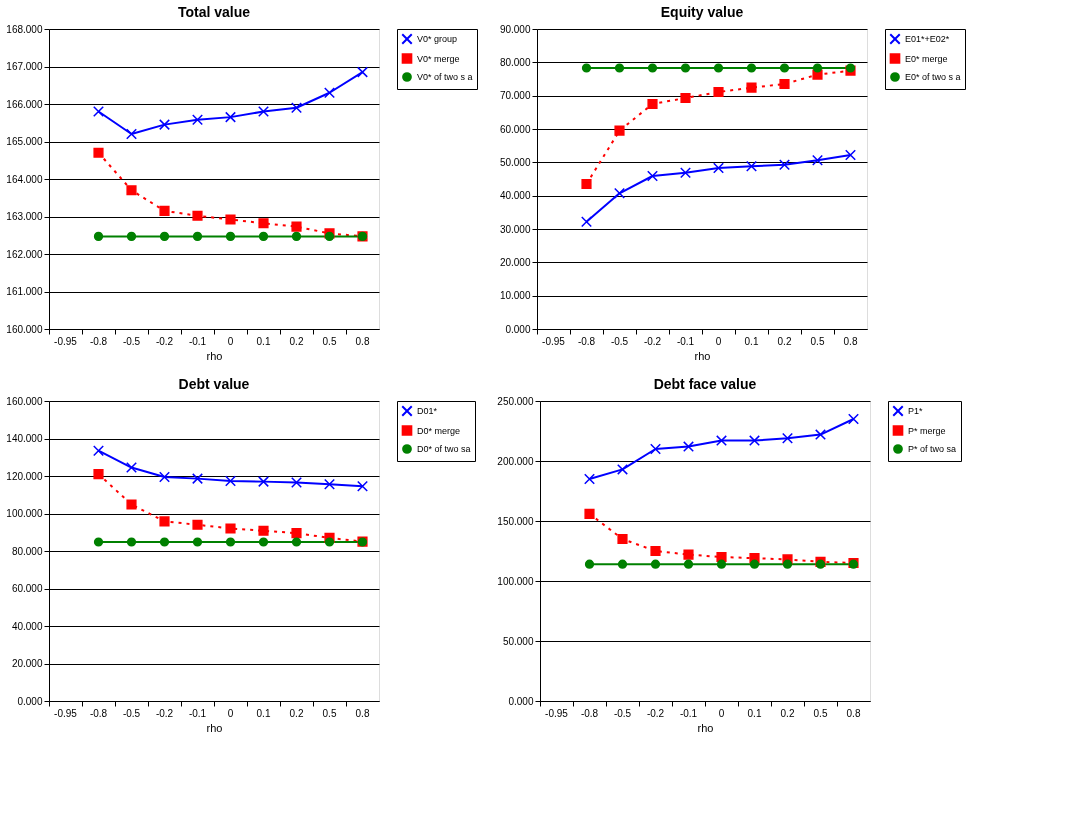  What do you see at coordinates (439, 430) in the screenshot?
I see `legend-label: D0* merge` at bounding box center [439, 430].